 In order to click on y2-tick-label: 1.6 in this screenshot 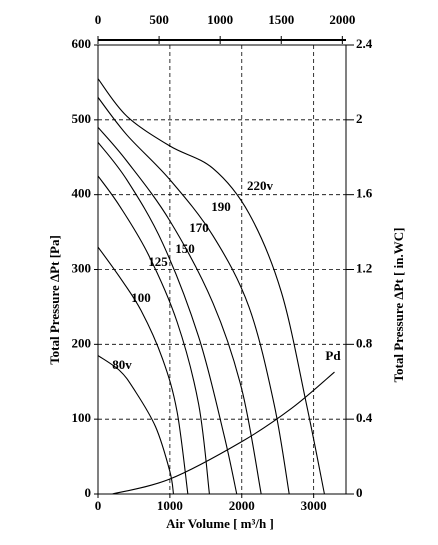, I will do `click(364, 193)`.